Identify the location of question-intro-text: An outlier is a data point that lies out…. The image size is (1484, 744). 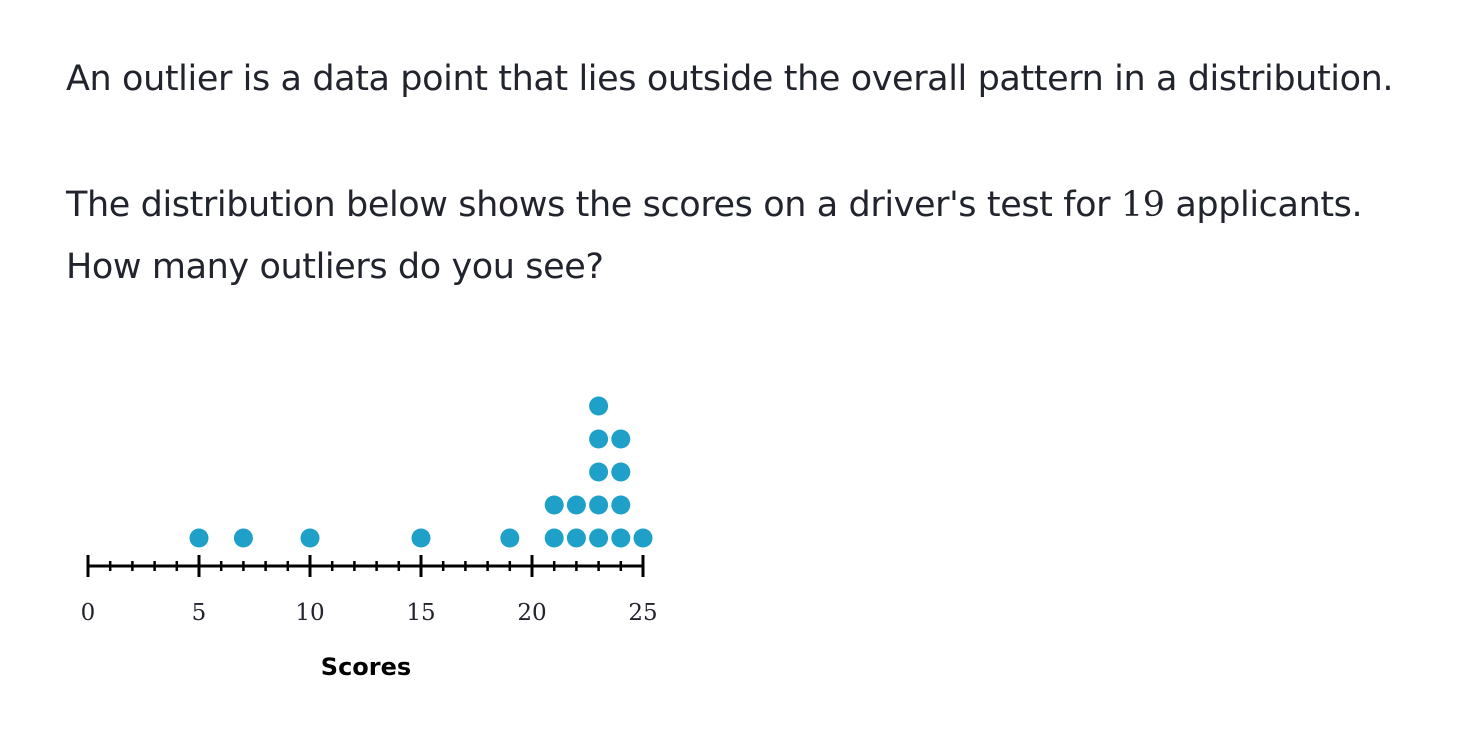
(730, 79).